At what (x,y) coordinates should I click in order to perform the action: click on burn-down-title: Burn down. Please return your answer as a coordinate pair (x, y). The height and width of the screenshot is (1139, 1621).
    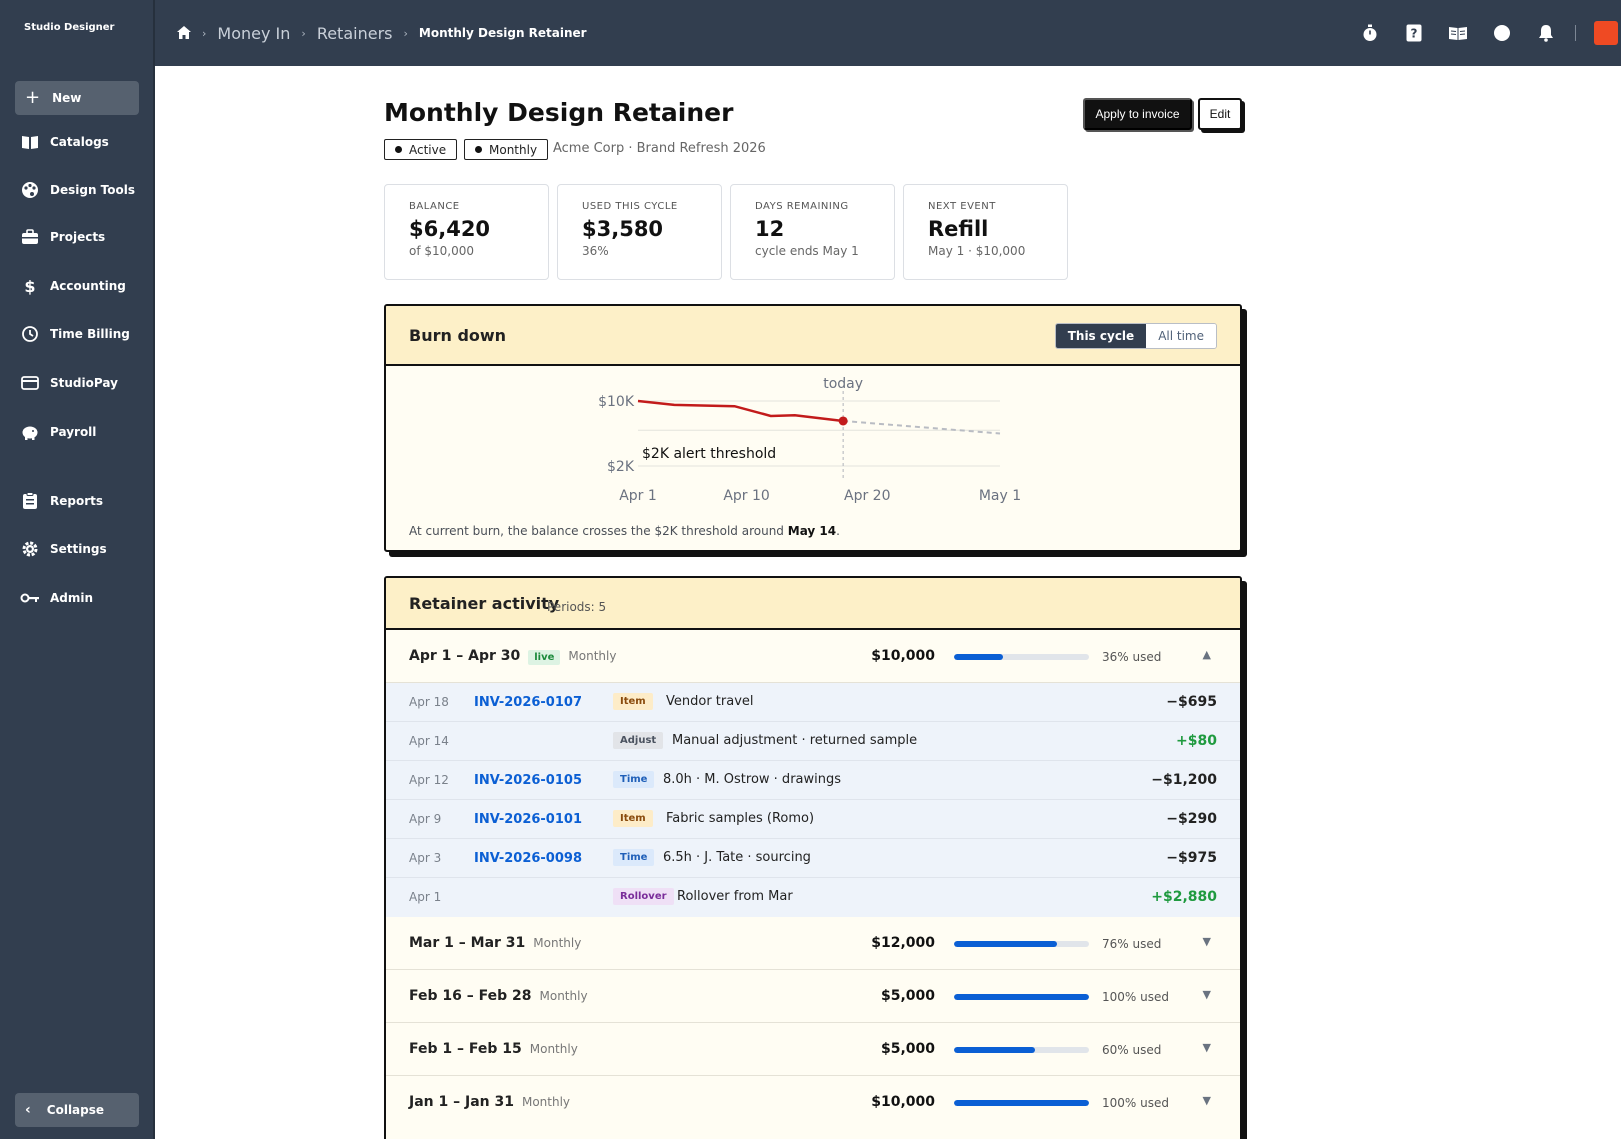
    Looking at the image, I should click on (458, 335).